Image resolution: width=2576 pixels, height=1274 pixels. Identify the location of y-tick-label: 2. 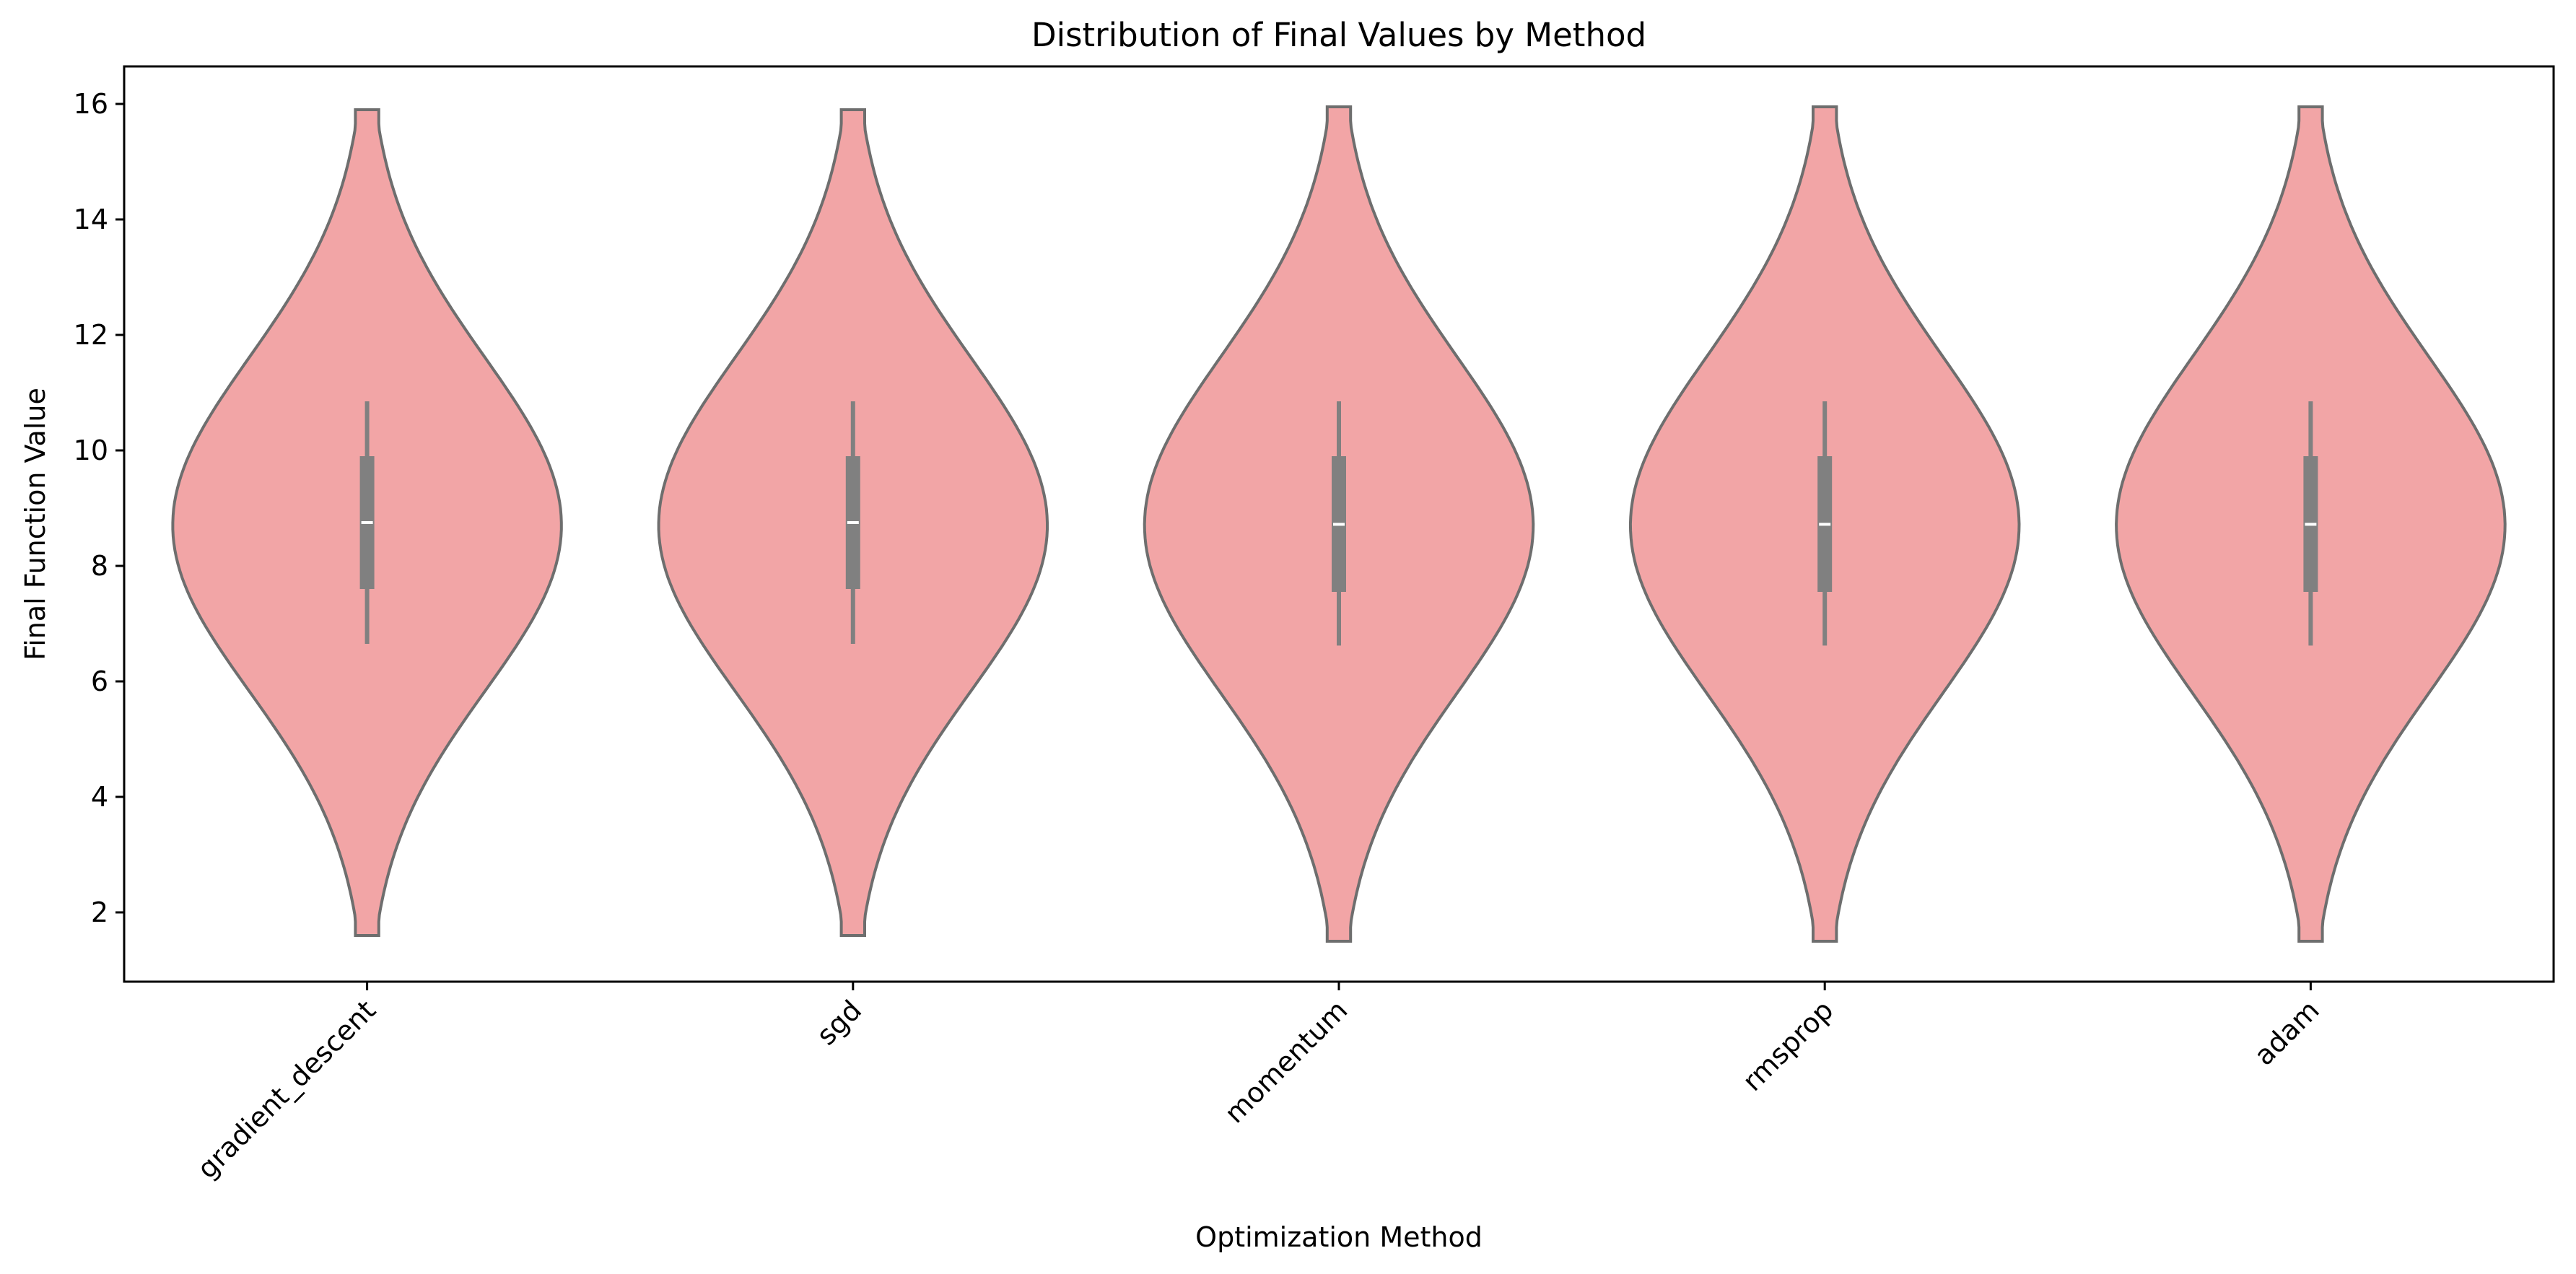
(99, 912).